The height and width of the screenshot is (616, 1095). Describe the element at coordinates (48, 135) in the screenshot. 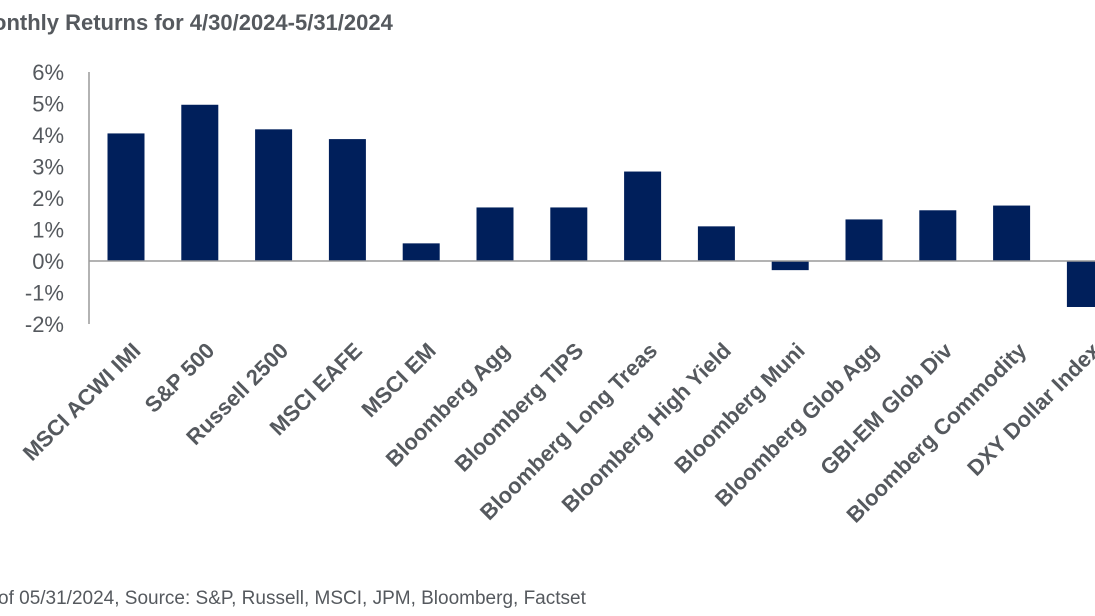

I see `y-tick-label: 4%` at that location.